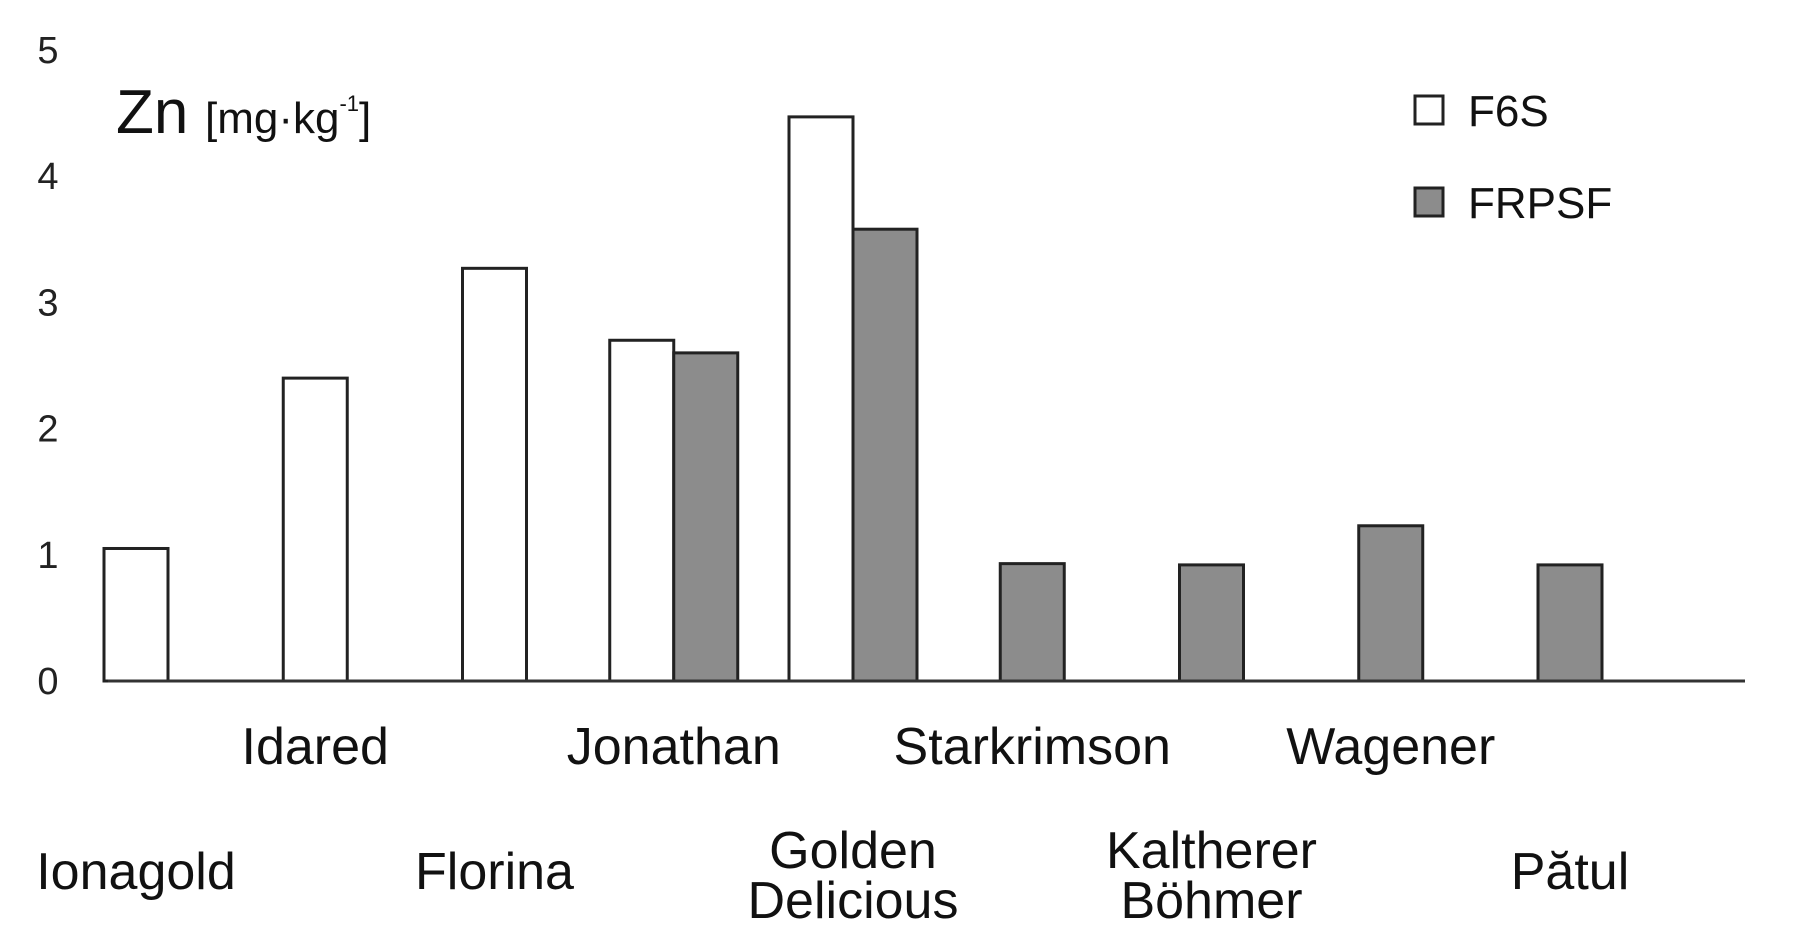 The image size is (1805, 951). I want to click on category-label: Golden Delicious, so click(853, 876).